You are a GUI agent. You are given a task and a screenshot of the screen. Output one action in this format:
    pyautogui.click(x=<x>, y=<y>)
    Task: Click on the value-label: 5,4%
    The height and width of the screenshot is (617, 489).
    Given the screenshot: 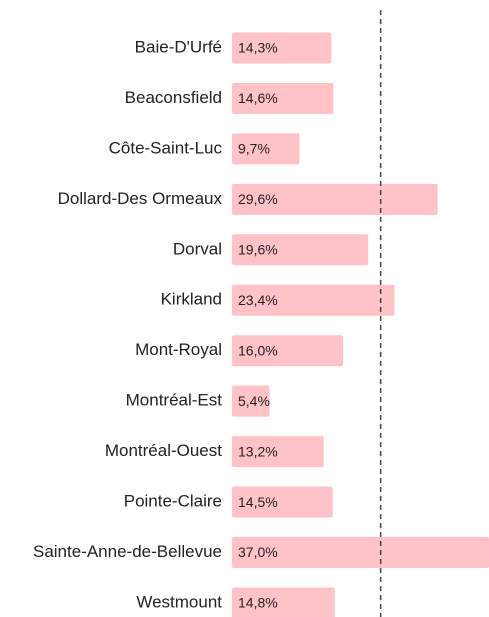 What is the action you would take?
    pyautogui.click(x=254, y=401)
    